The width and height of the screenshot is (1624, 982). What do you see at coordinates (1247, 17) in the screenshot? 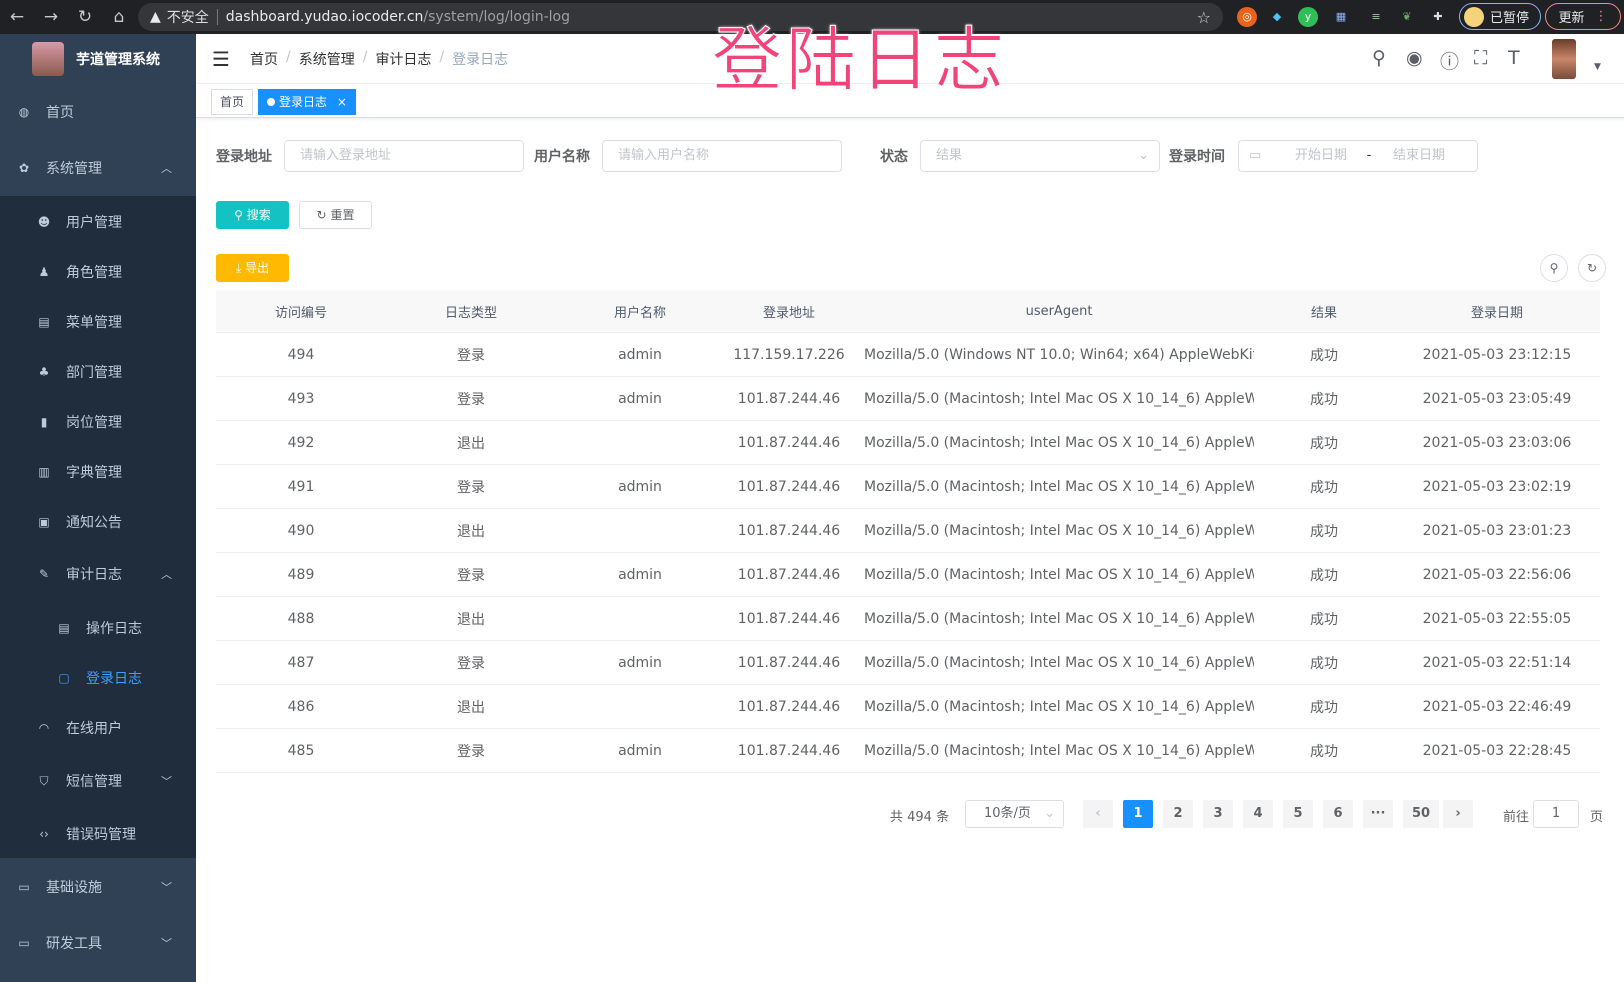
I see `extension-icon: ◎` at bounding box center [1247, 17].